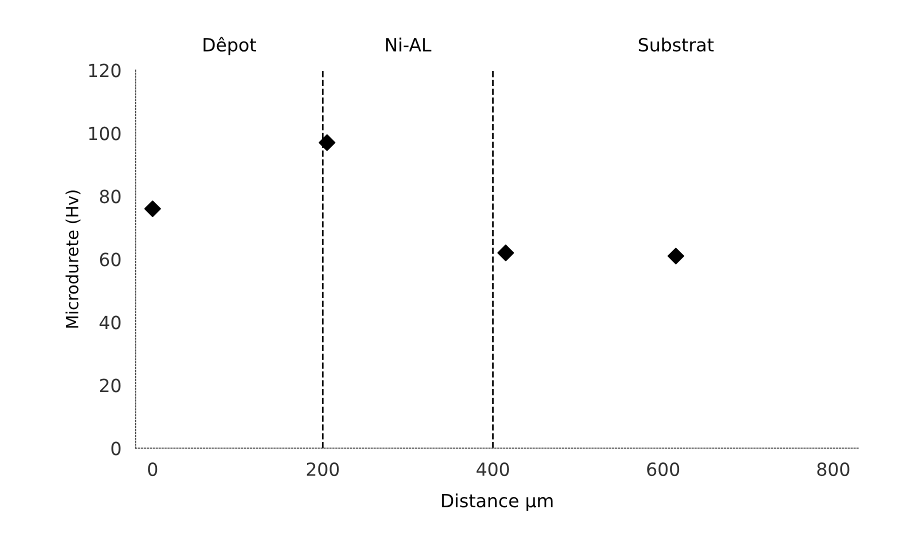  Describe the element at coordinates (322, 469) in the screenshot. I see `x-tick-label: 200` at that location.